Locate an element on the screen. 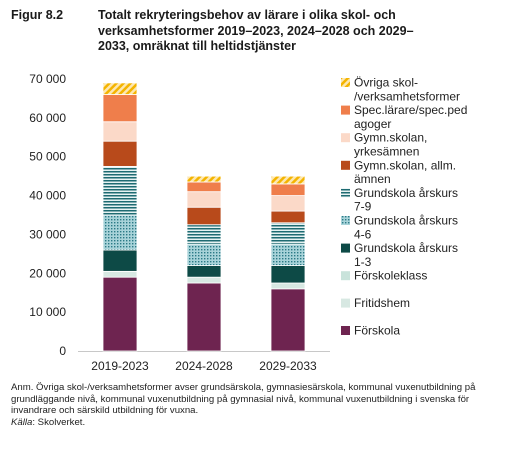  legend-label: Förskoleklass is located at coordinates (390, 276).